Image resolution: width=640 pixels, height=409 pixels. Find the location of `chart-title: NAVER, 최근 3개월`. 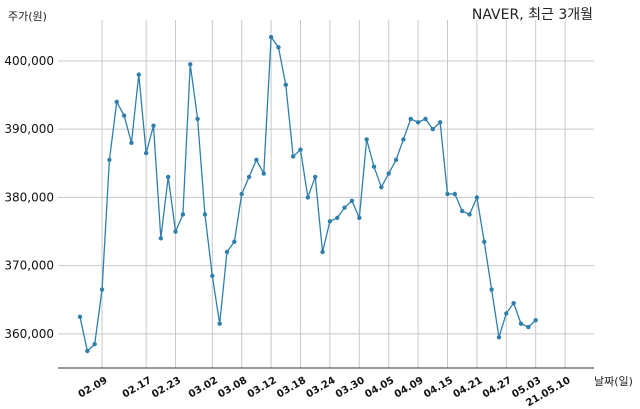

chart-title: NAVER, 최근 3개월 is located at coordinates (532, 15).